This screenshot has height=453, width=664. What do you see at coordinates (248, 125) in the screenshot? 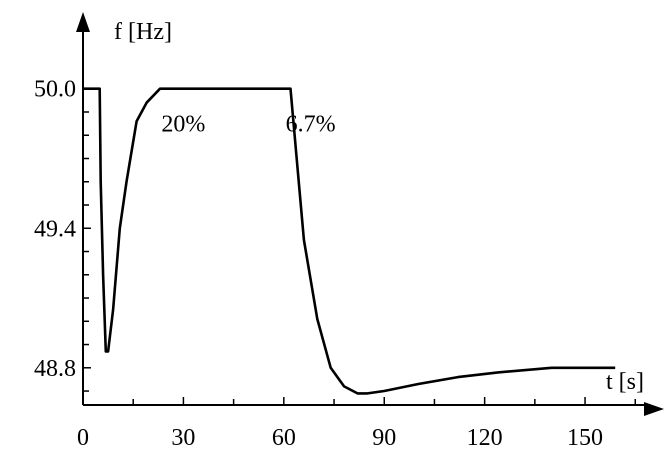
I see `annotations: 20% 6.7%` at bounding box center [248, 125].